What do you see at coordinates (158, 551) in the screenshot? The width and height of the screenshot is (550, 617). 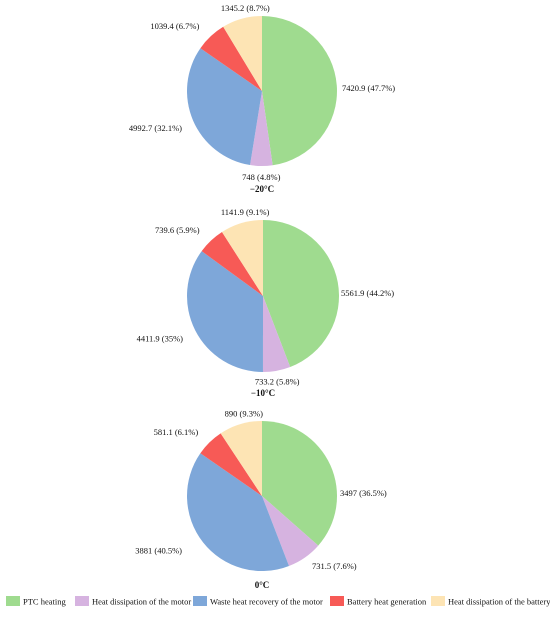 I see `slice-data-label: 3881 (40.5%)` at bounding box center [158, 551].